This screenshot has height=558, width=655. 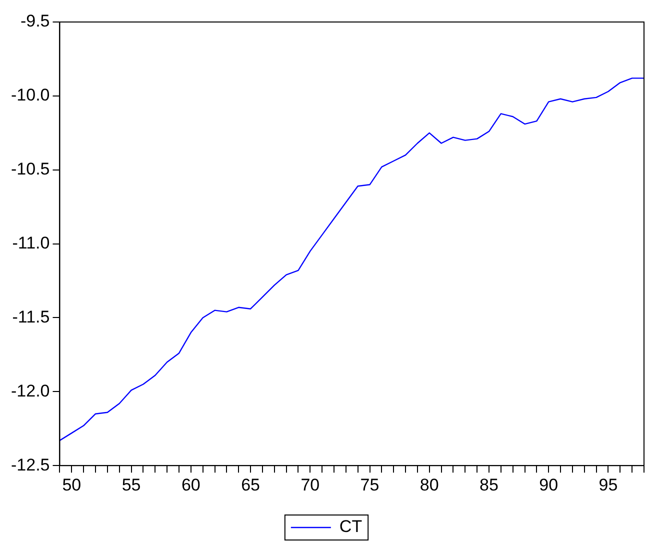 What do you see at coordinates (30, 169) in the screenshot?
I see `y-tick-label: -10.5` at bounding box center [30, 169].